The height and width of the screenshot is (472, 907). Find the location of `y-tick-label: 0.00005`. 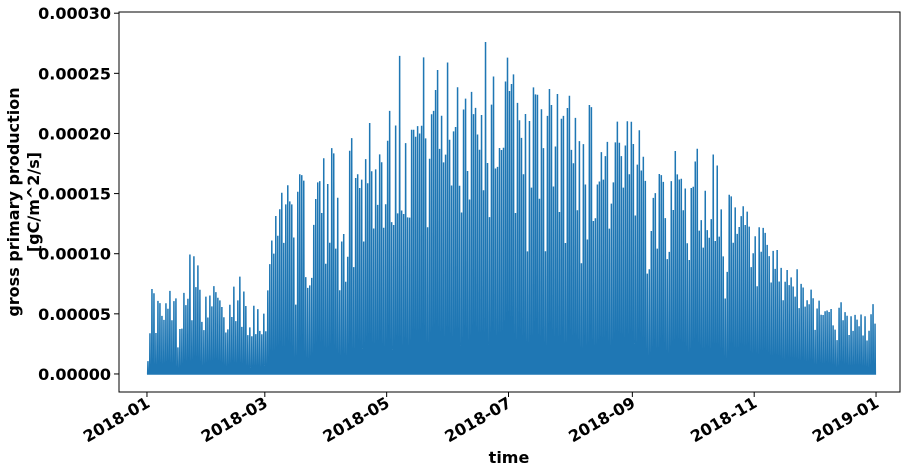

y-tick-label: 0.00005 is located at coordinates (74, 314).